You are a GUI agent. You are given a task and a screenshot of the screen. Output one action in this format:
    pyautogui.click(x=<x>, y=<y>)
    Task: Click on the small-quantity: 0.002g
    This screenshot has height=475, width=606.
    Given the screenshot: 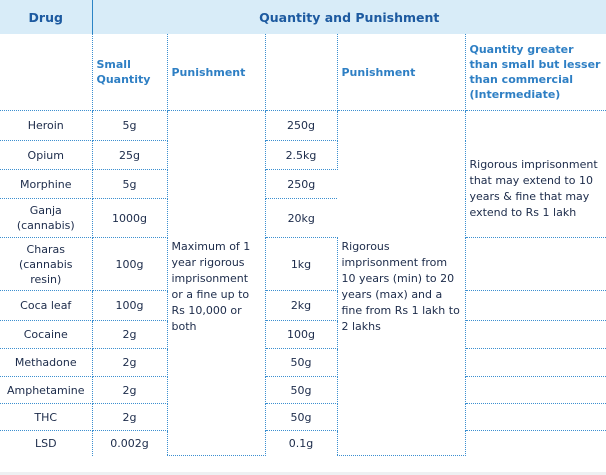 What is the action you would take?
    pyautogui.click(x=130, y=443)
    